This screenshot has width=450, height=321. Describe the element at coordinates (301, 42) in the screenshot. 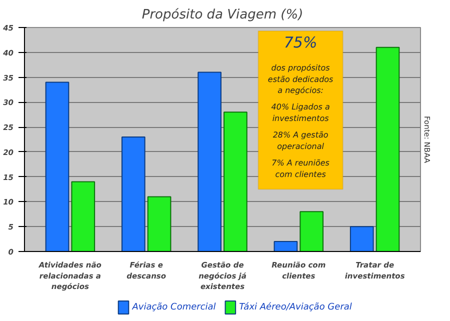

I see `annotation: 75%` at that location.